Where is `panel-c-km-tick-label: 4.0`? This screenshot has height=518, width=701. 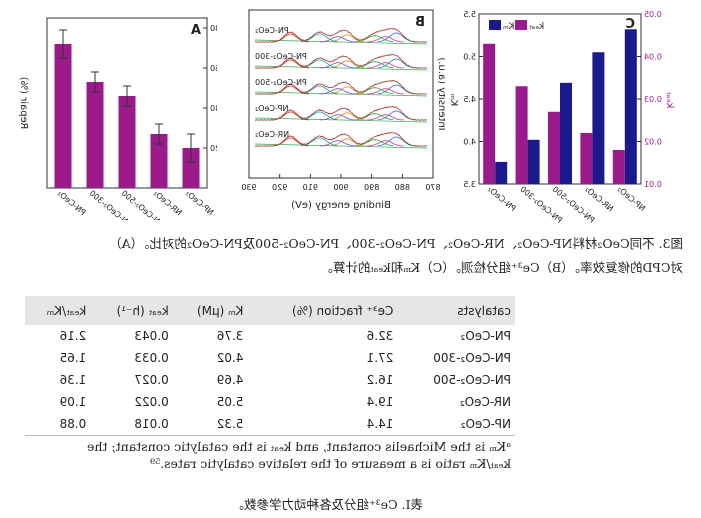
panel-c-km-tick-label: 4.0 is located at coordinates (469, 142).